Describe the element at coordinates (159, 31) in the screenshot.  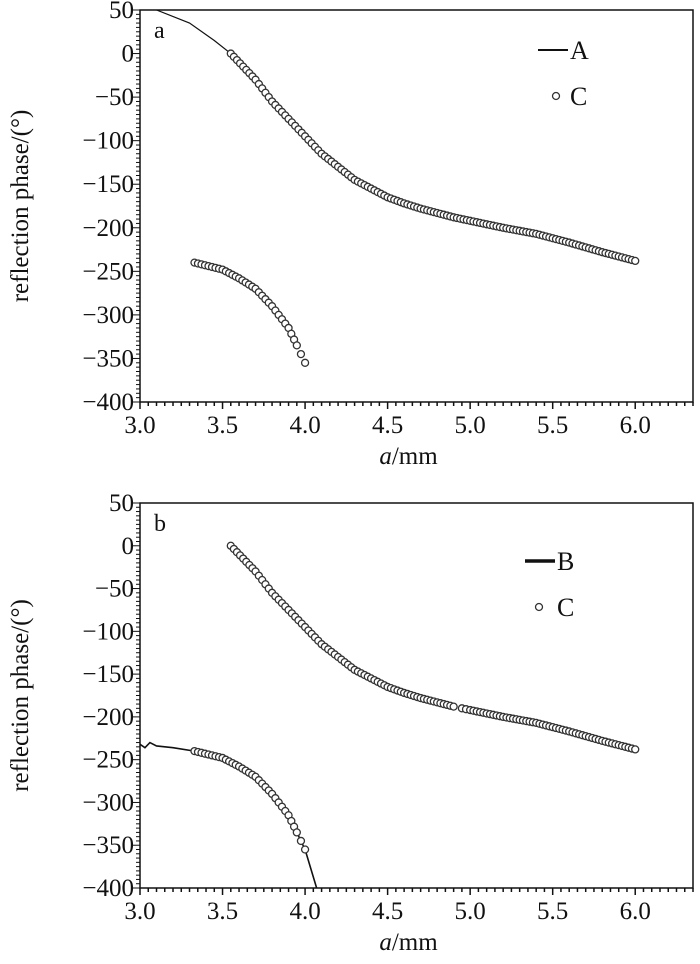
I see `panel-label: a` at that location.